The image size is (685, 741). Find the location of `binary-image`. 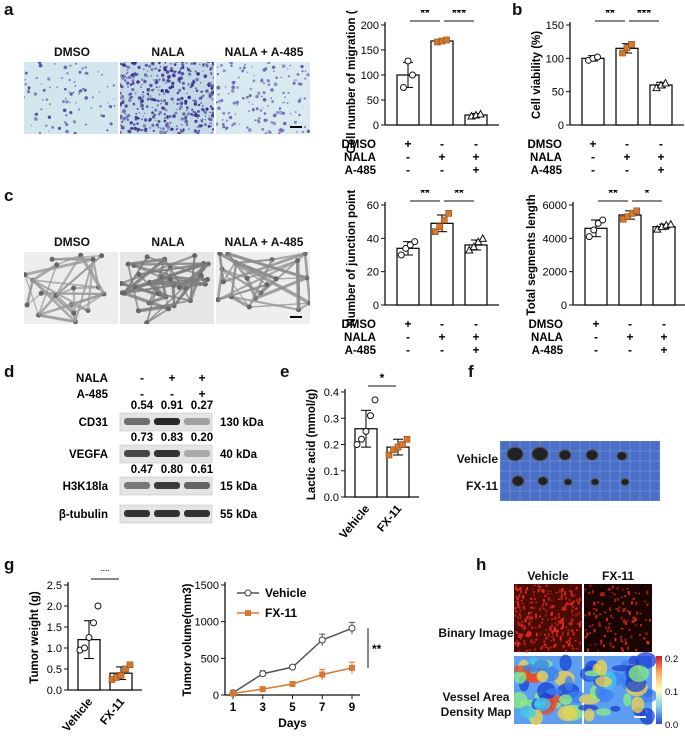

binary-image is located at coordinates (618, 618).